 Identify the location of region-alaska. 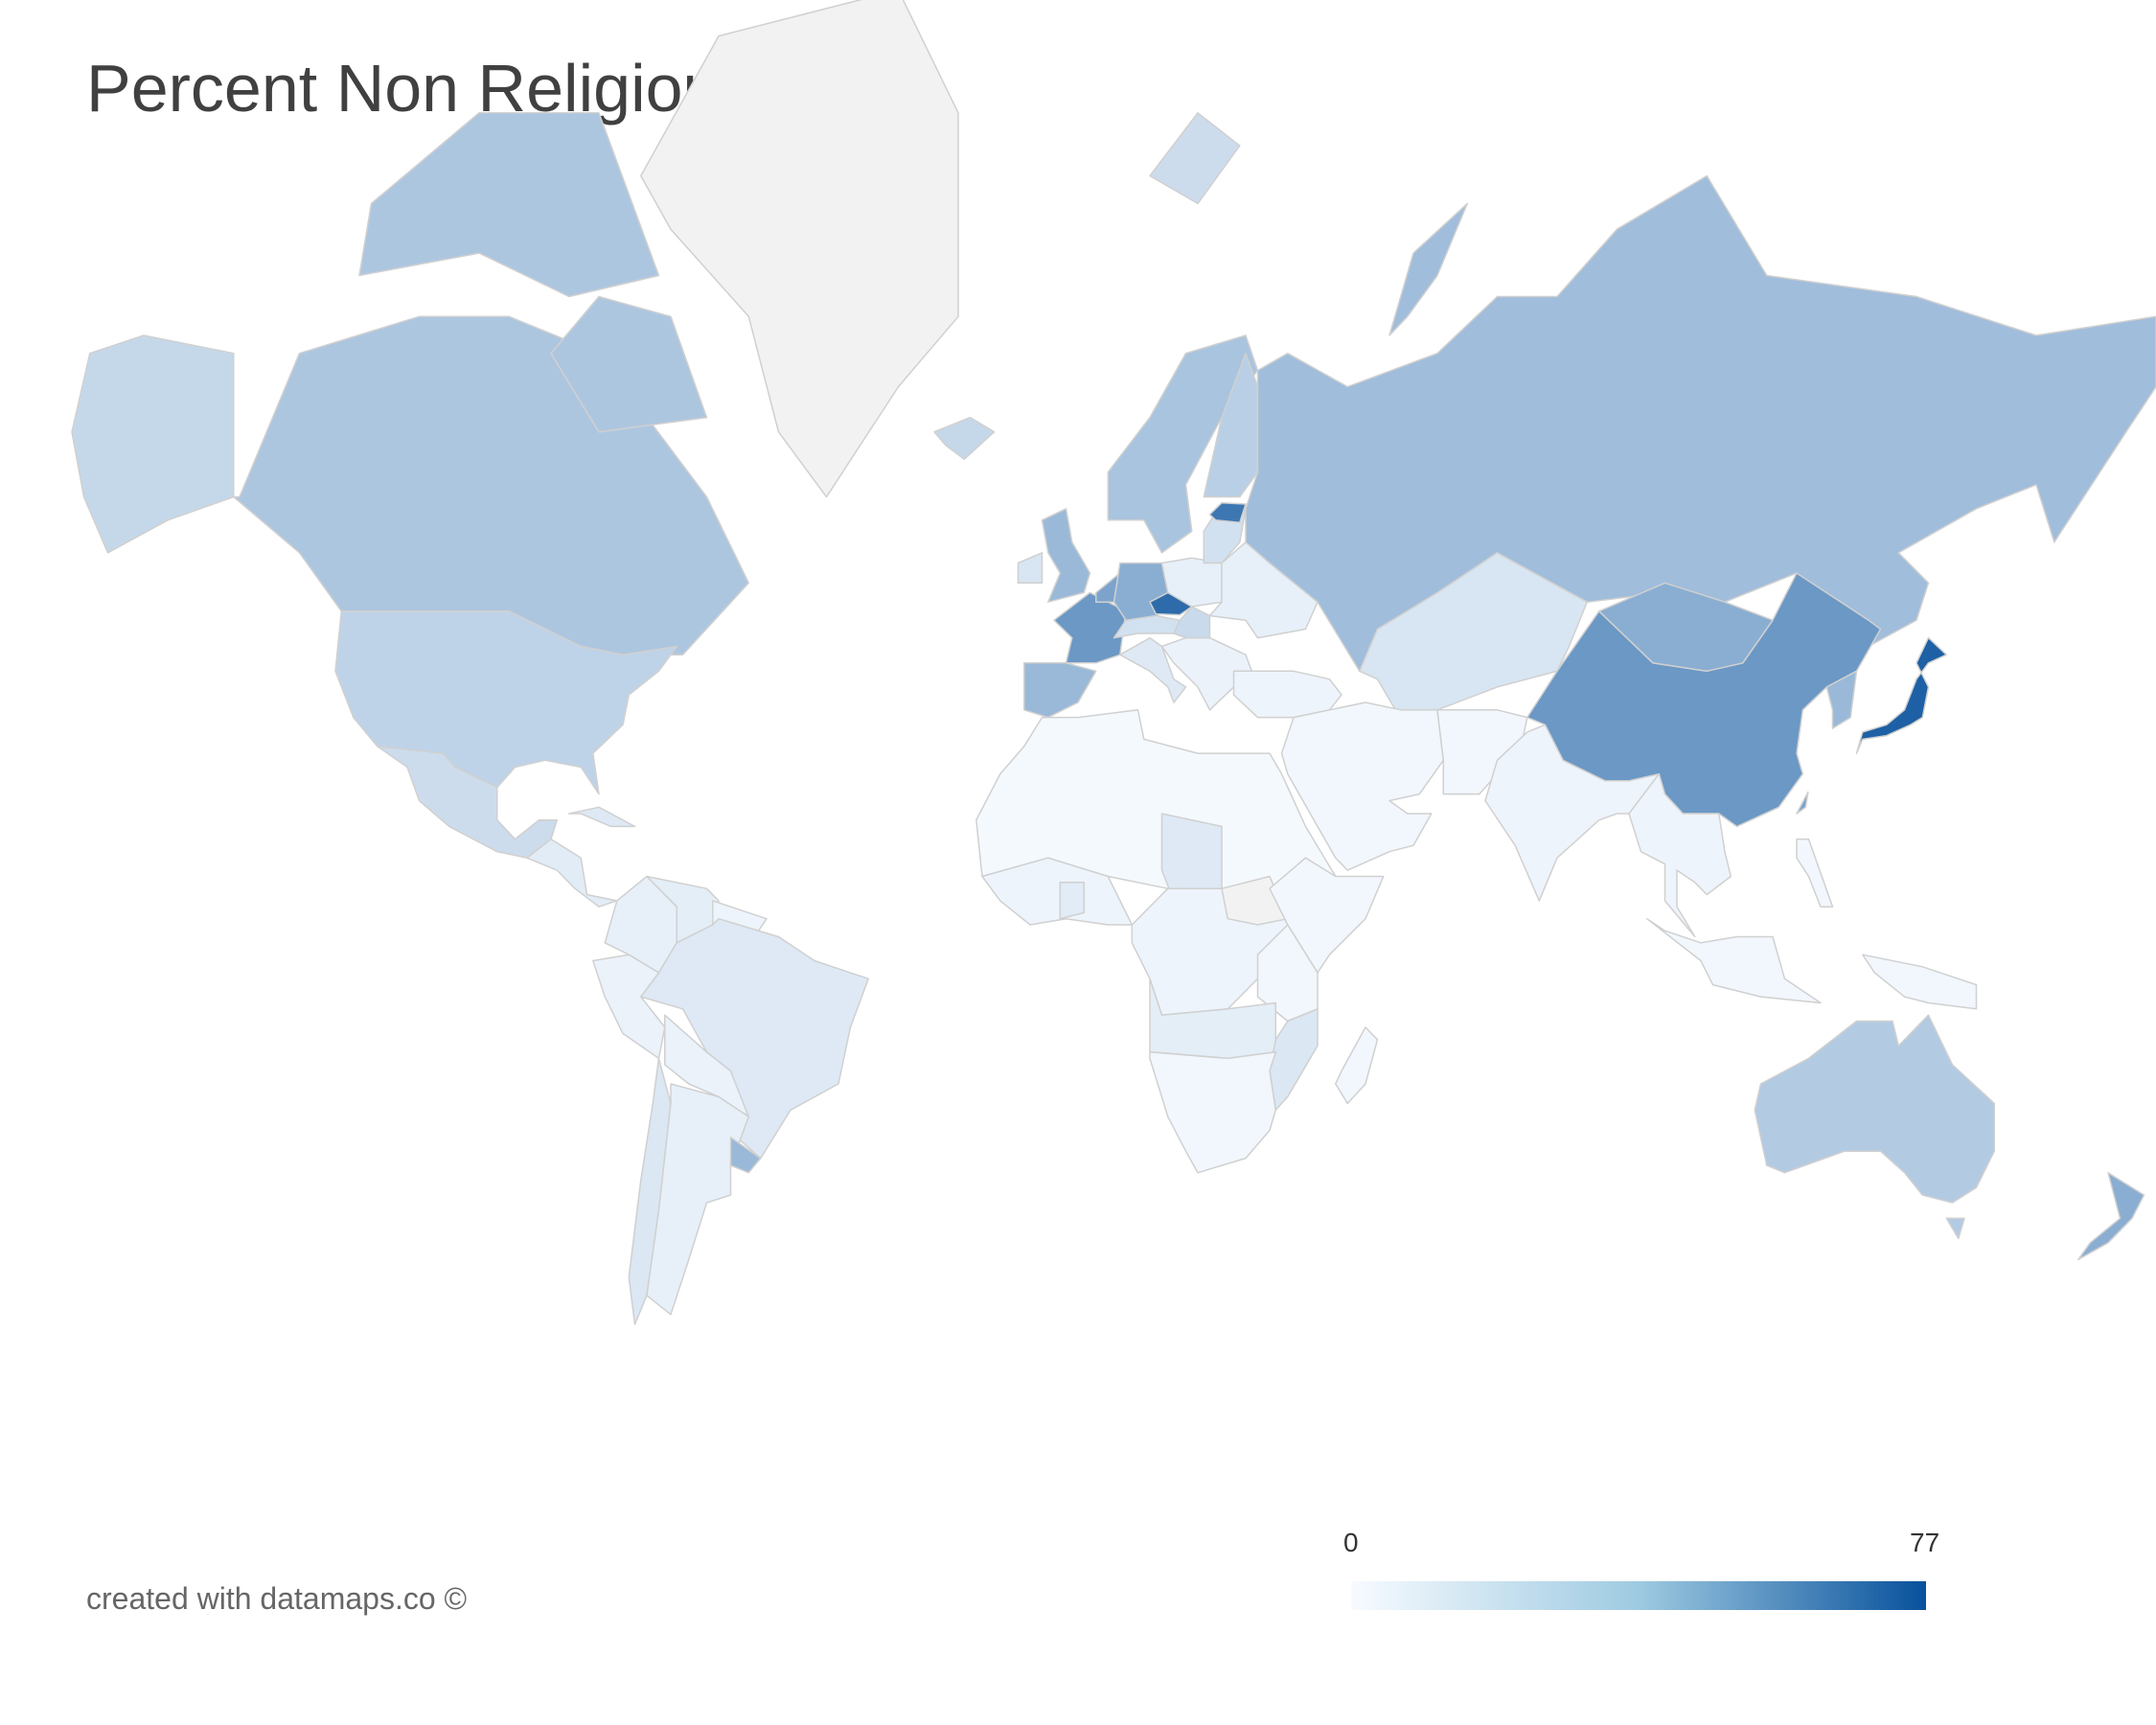
(153, 444).